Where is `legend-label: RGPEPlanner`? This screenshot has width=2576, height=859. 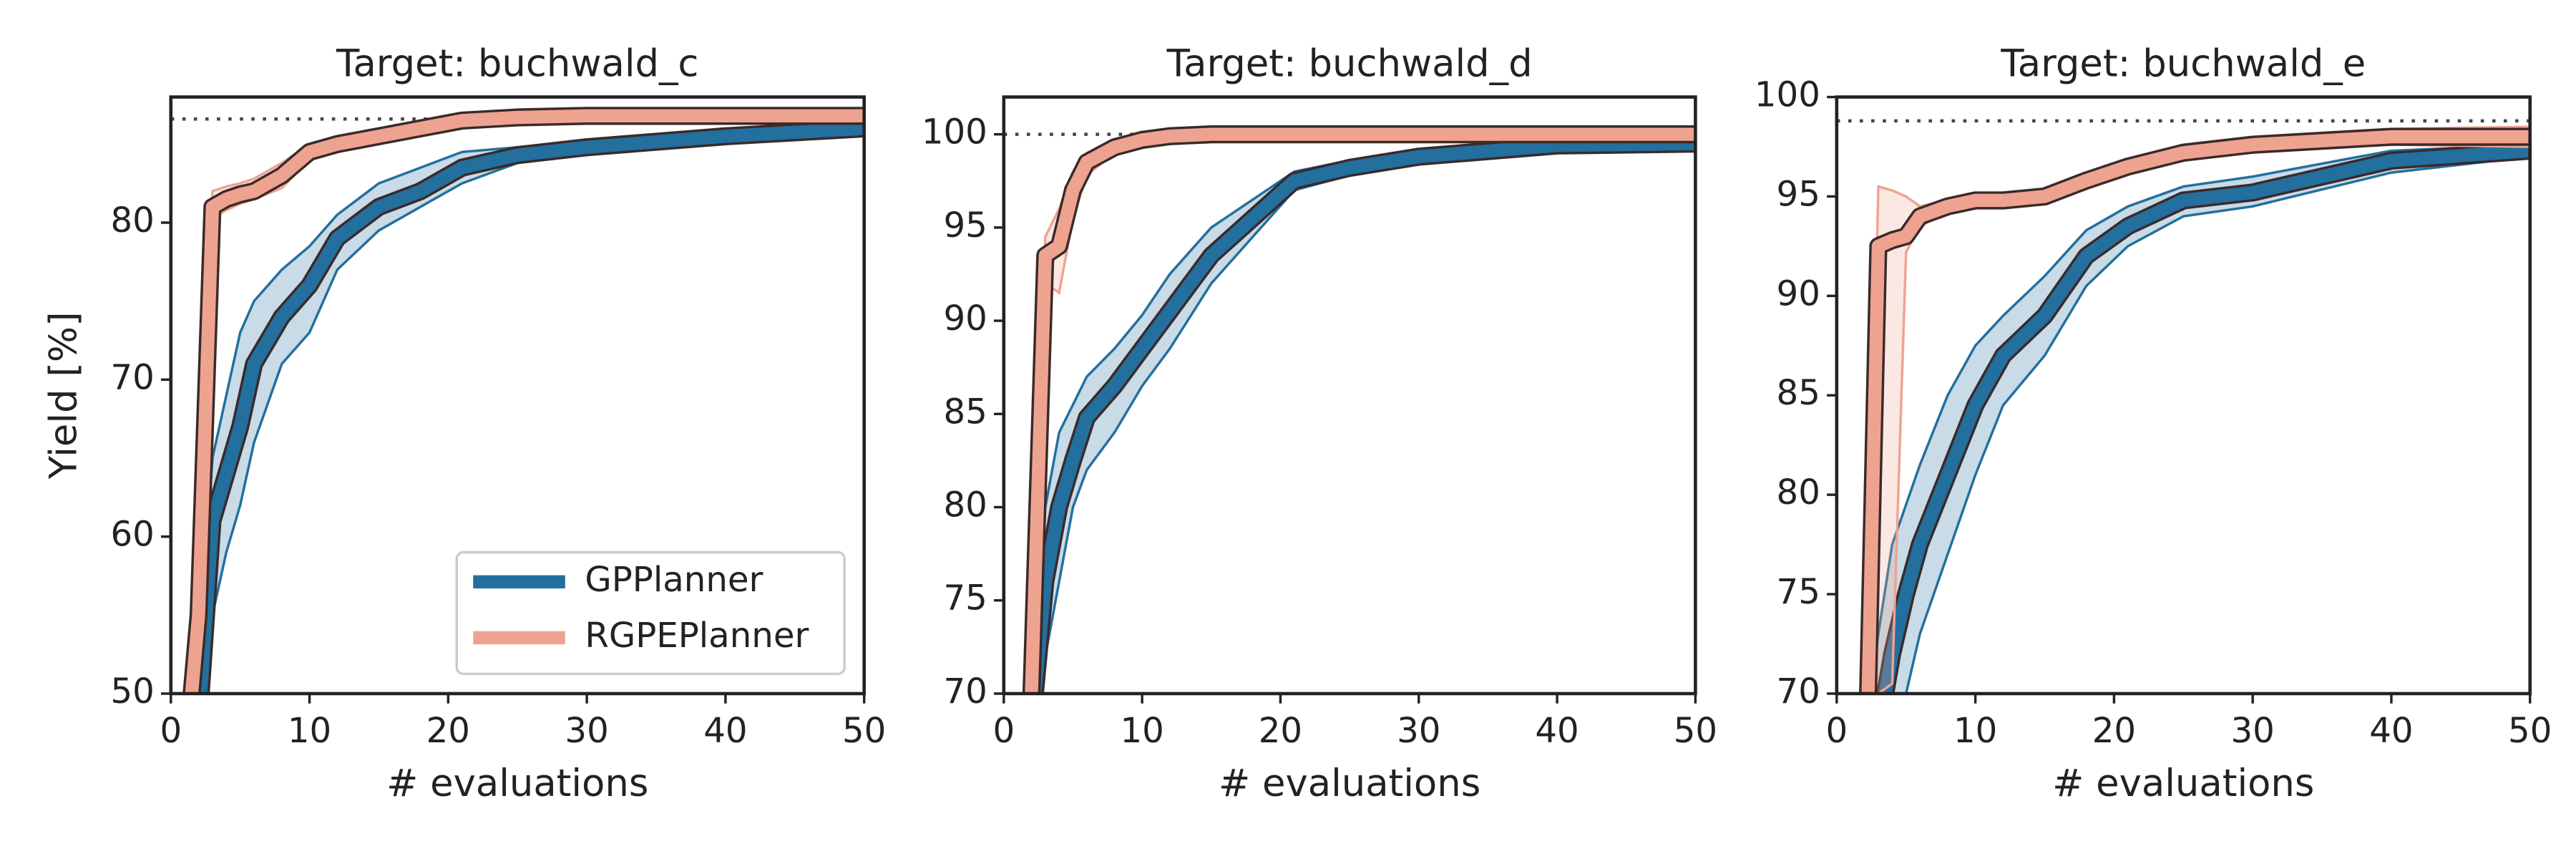 legend-label: RGPEPlanner is located at coordinates (697, 636).